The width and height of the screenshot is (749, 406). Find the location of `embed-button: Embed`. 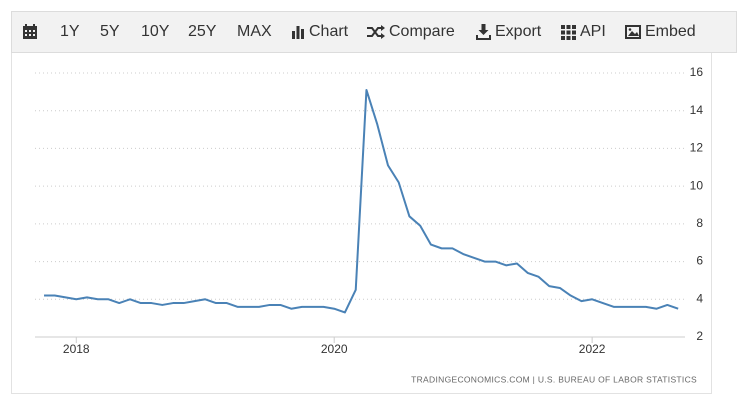

embed-button: Embed is located at coordinates (660, 32).